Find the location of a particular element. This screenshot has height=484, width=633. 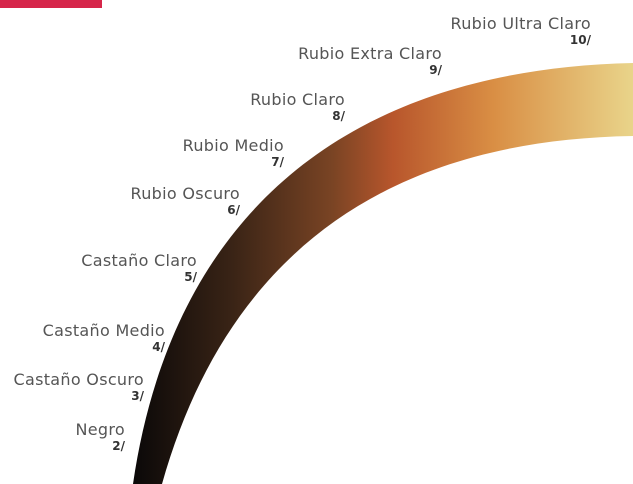

level-10: Rubio Ultra Claro 10/ is located at coordinates (521, 30).